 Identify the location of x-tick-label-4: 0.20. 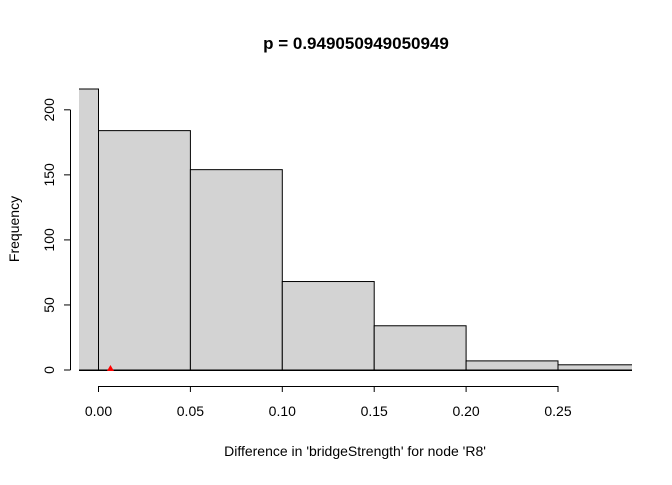
(465, 411).